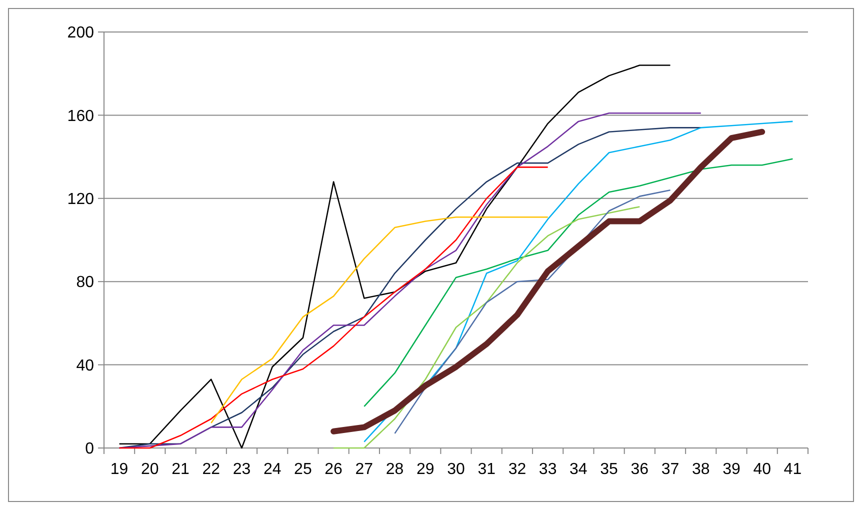 The width and height of the screenshot is (862, 510). Describe the element at coordinates (762, 469) in the screenshot. I see `x-tick-label: 40` at that location.